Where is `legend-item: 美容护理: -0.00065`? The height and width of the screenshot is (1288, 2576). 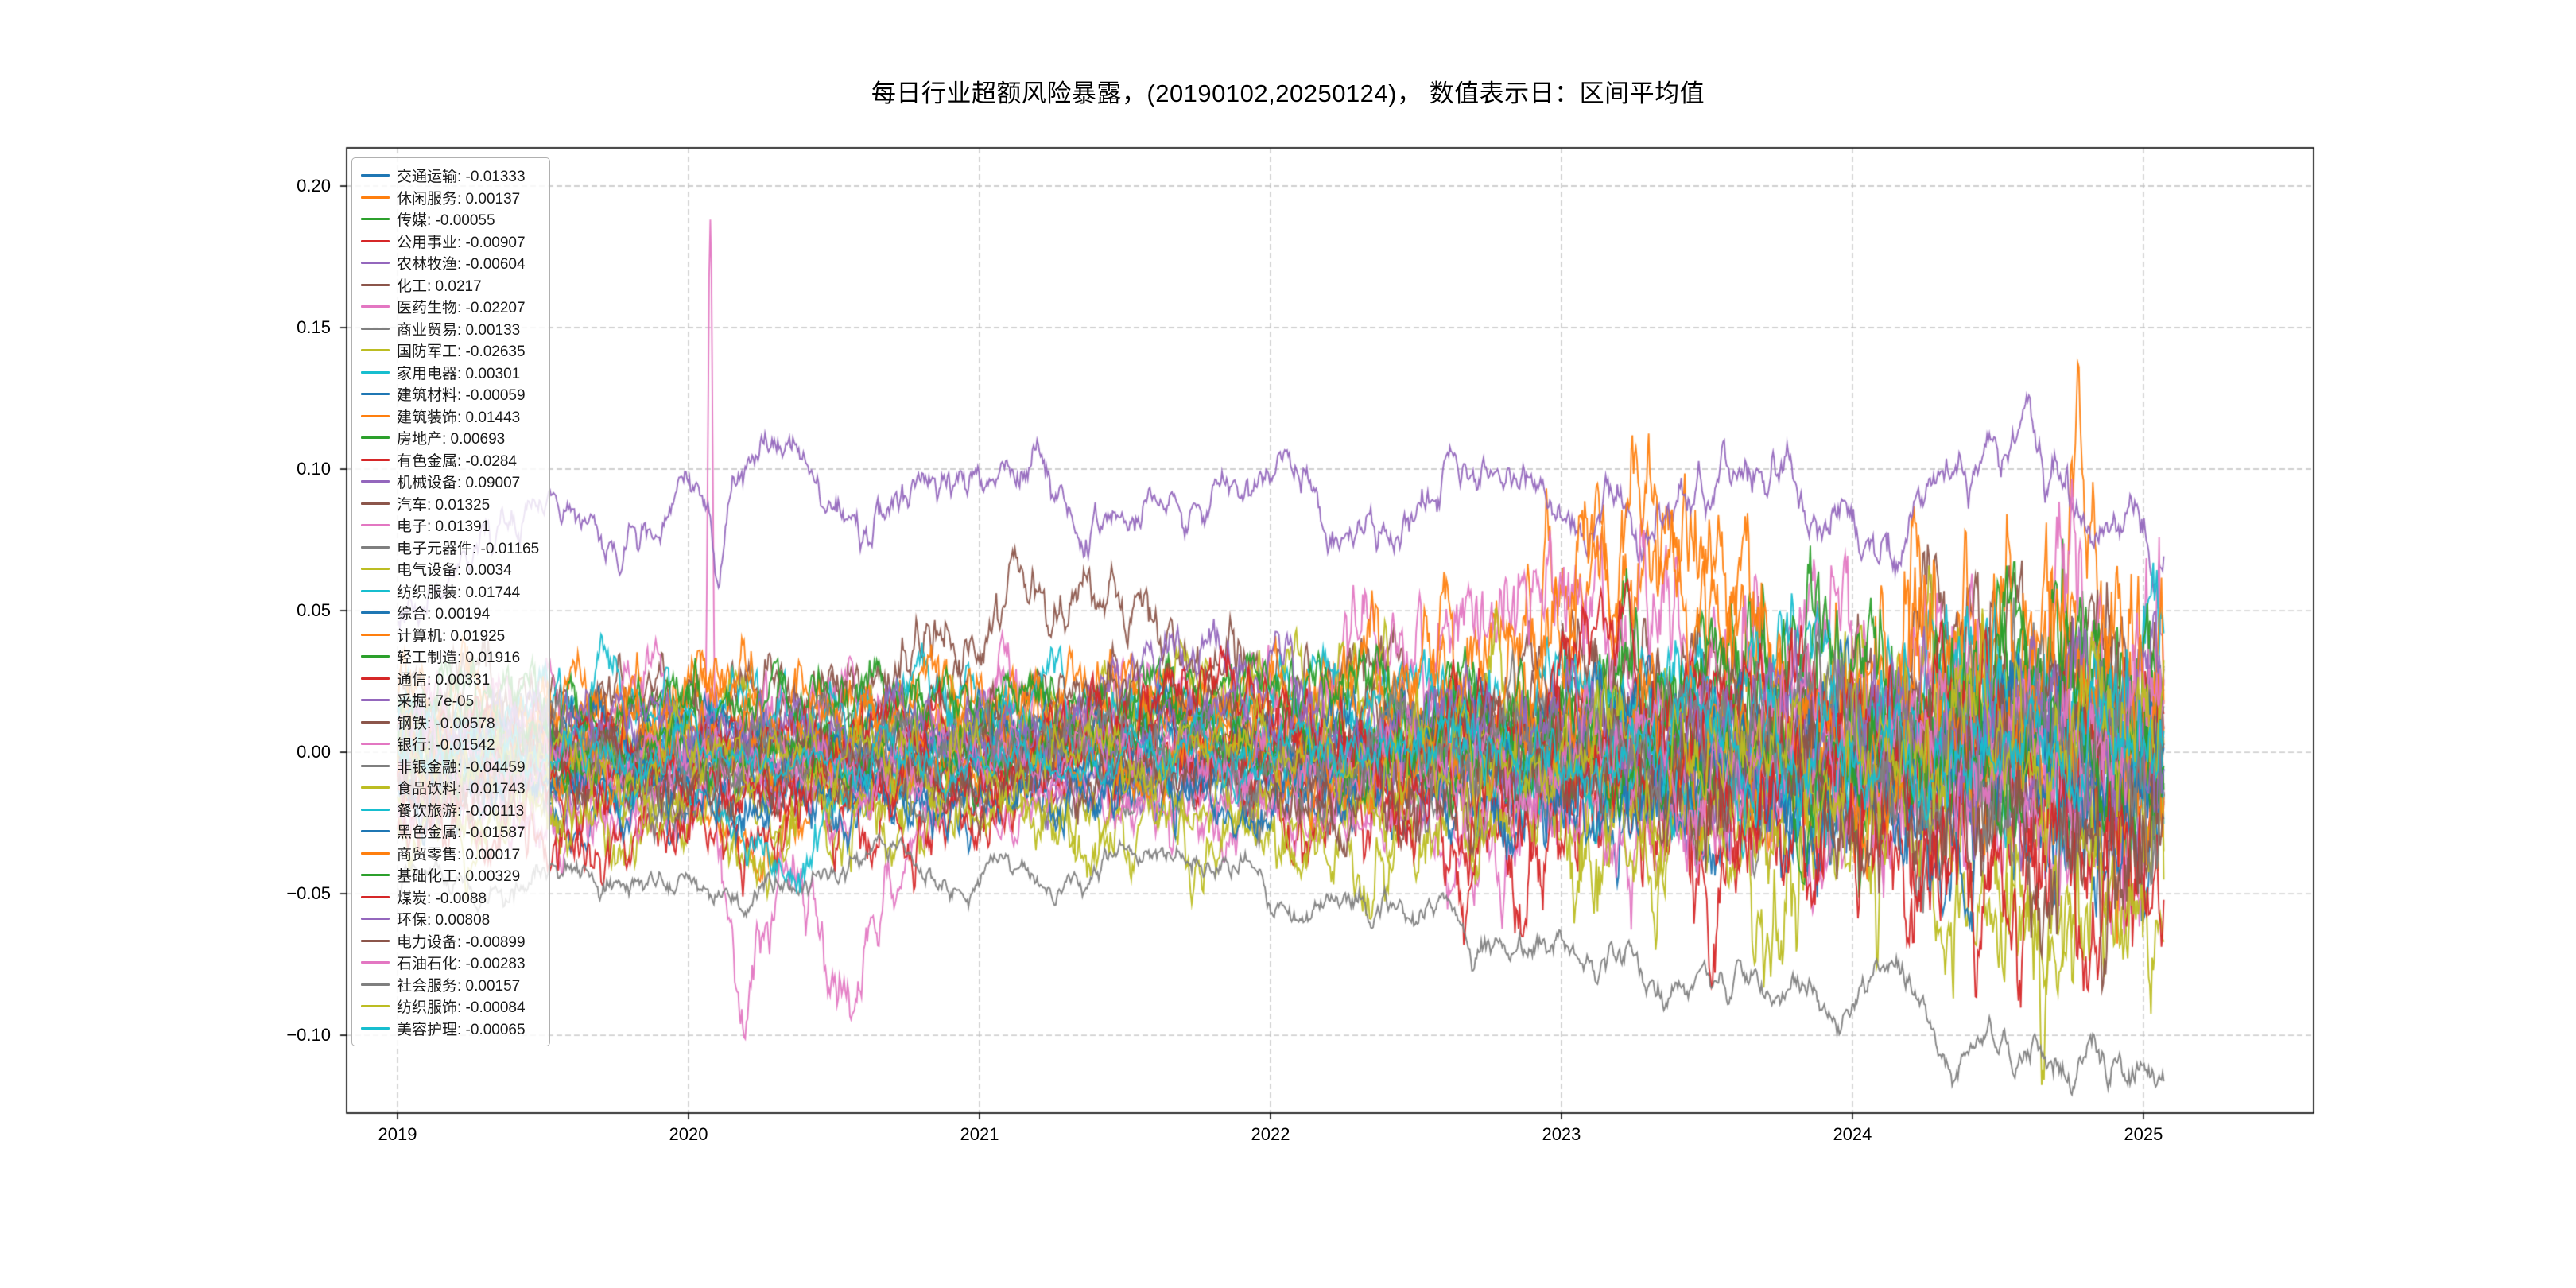 legend-item: 美容护理: -0.00065 is located at coordinates (450, 1029).